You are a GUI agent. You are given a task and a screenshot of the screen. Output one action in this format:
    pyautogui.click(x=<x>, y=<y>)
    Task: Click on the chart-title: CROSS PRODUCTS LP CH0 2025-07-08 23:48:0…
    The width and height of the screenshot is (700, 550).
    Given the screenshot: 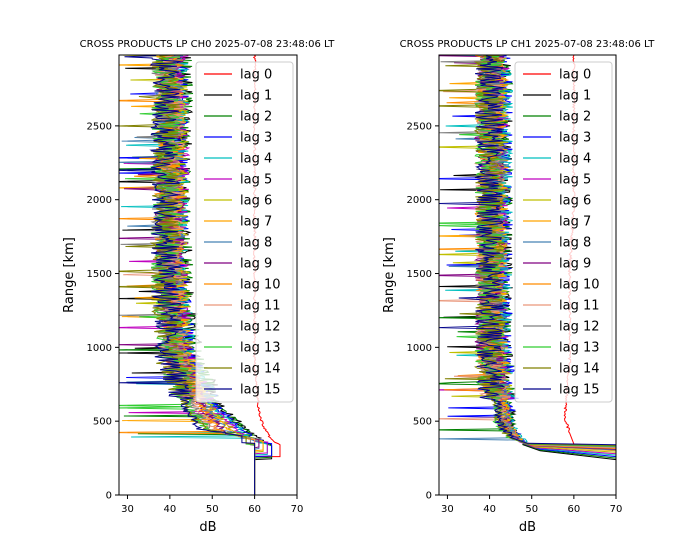 What is the action you would take?
    pyautogui.click(x=208, y=44)
    